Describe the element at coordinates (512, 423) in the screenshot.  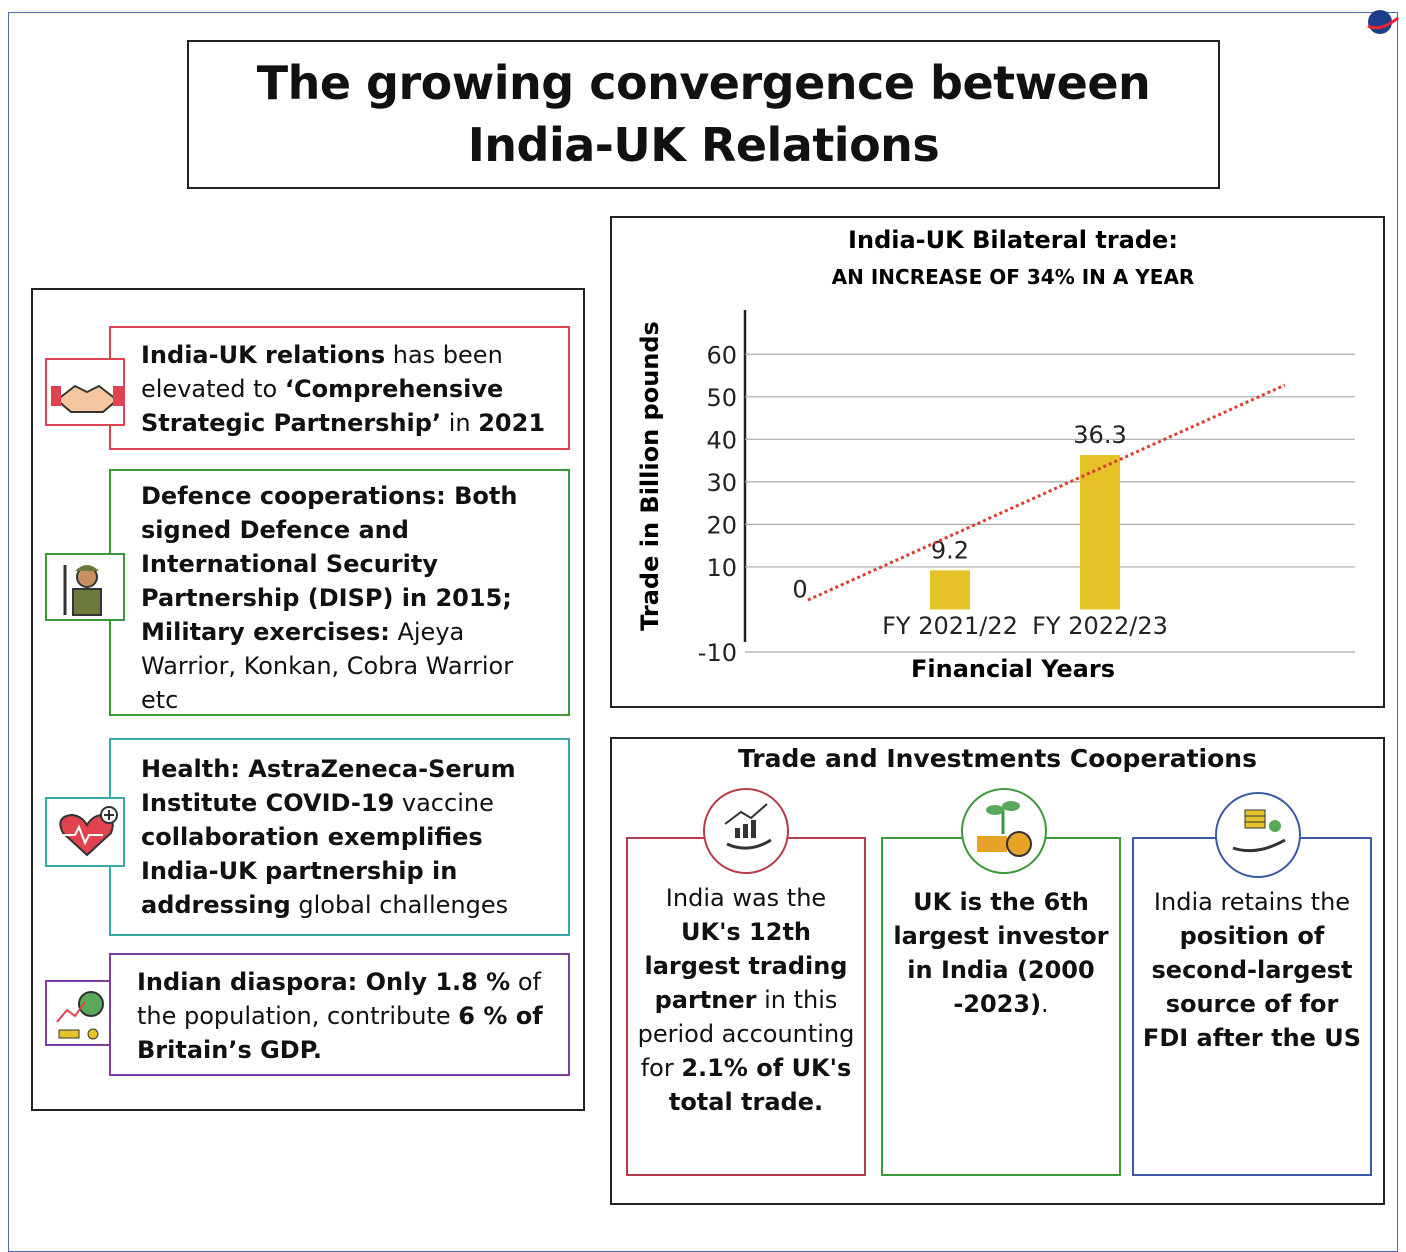
I see `bold-text: 2021` at that location.